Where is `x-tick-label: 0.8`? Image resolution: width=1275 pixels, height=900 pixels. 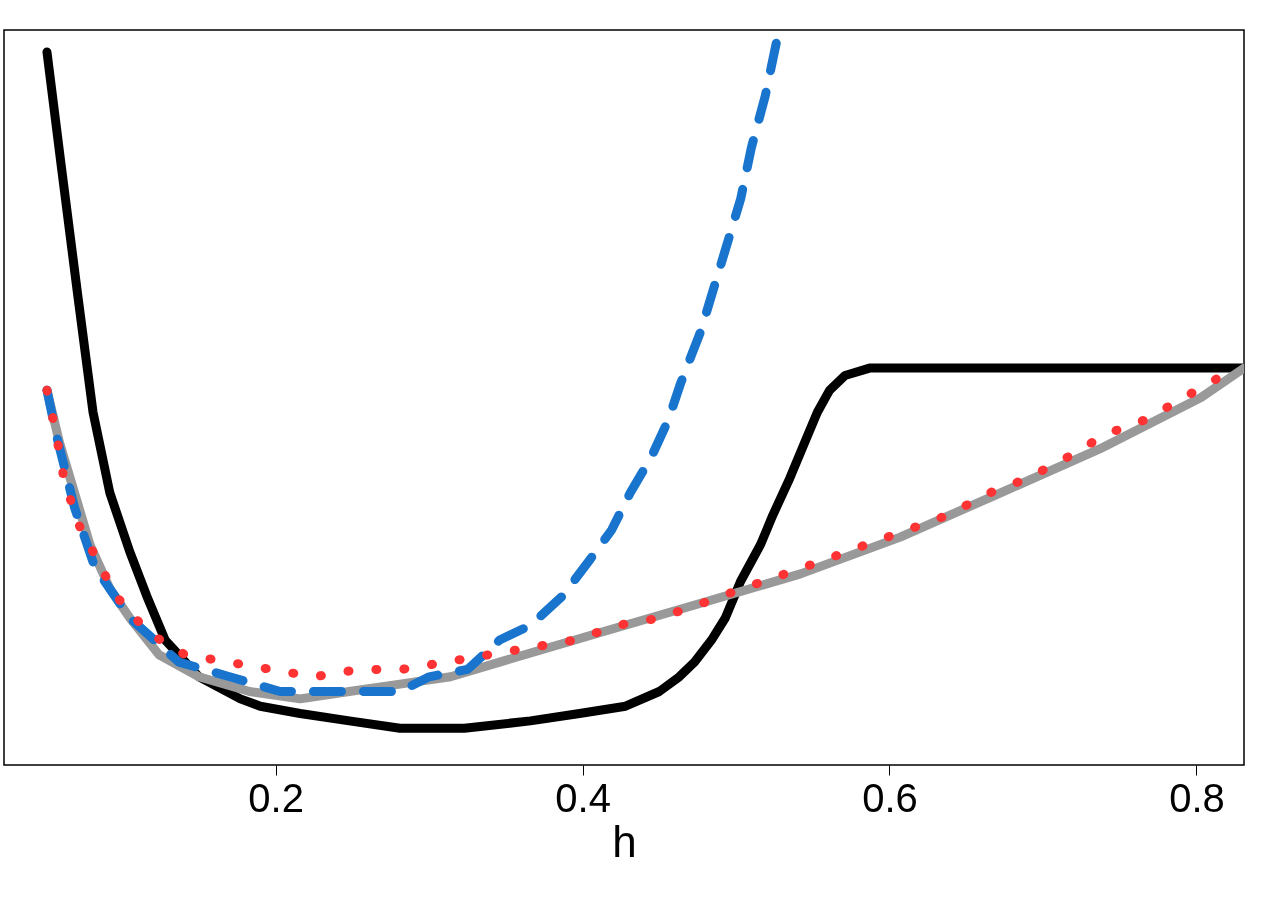 x-tick-label: 0.8 is located at coordinates (1197, 797).